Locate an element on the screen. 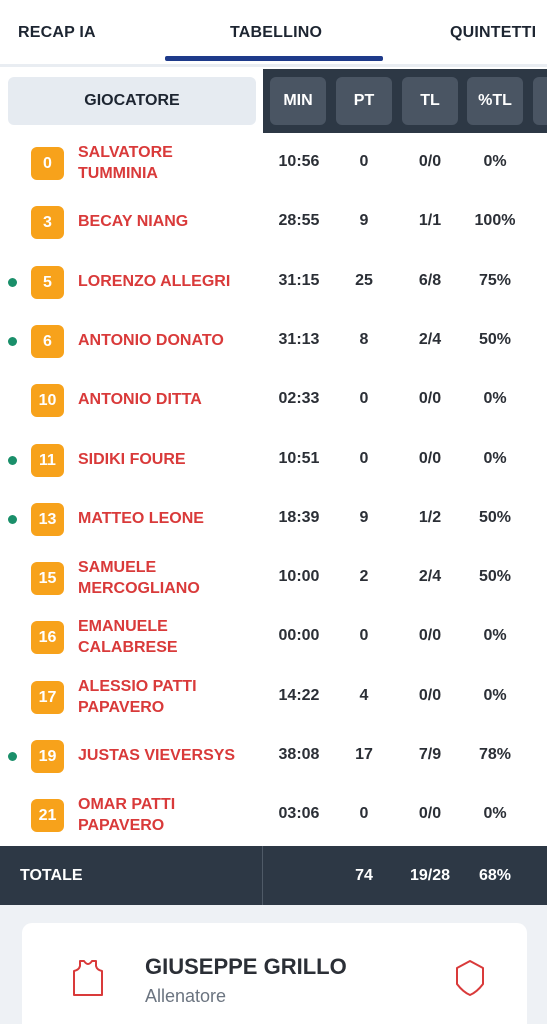  player-name-link: SIDIKI FOURE is located at coordinates (168, 459).